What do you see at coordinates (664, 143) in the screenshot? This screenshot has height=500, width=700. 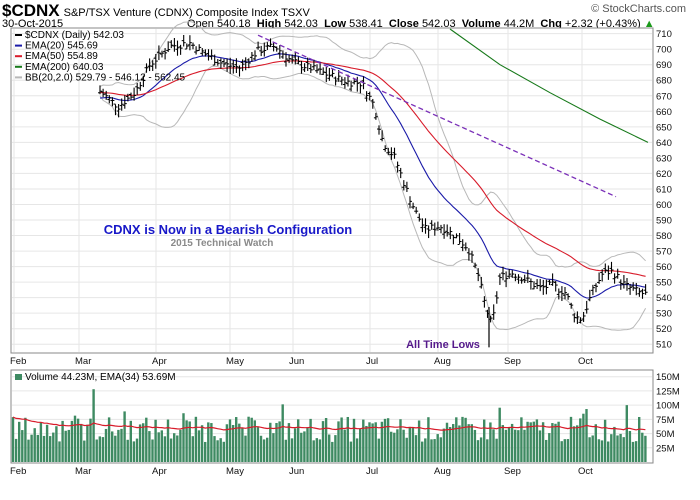 I see `price-y-tick: 640` at bounding box center [664, 143].